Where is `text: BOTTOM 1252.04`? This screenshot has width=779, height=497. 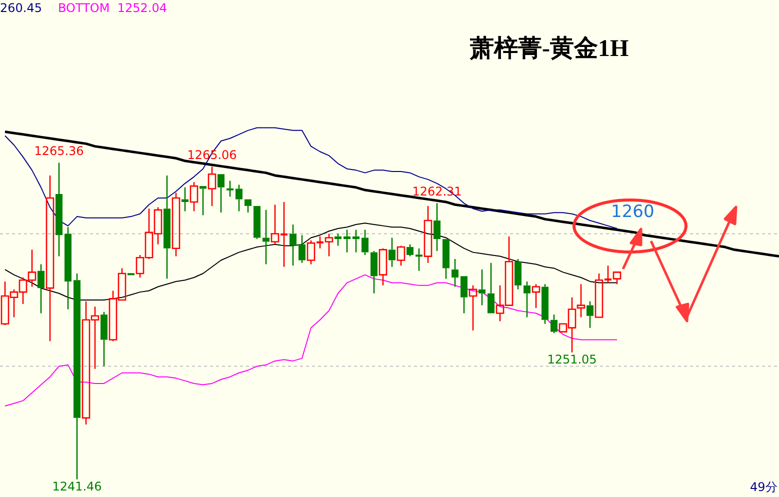 text: BOTTOM 1252.04 is located at coordinates (112, 8).